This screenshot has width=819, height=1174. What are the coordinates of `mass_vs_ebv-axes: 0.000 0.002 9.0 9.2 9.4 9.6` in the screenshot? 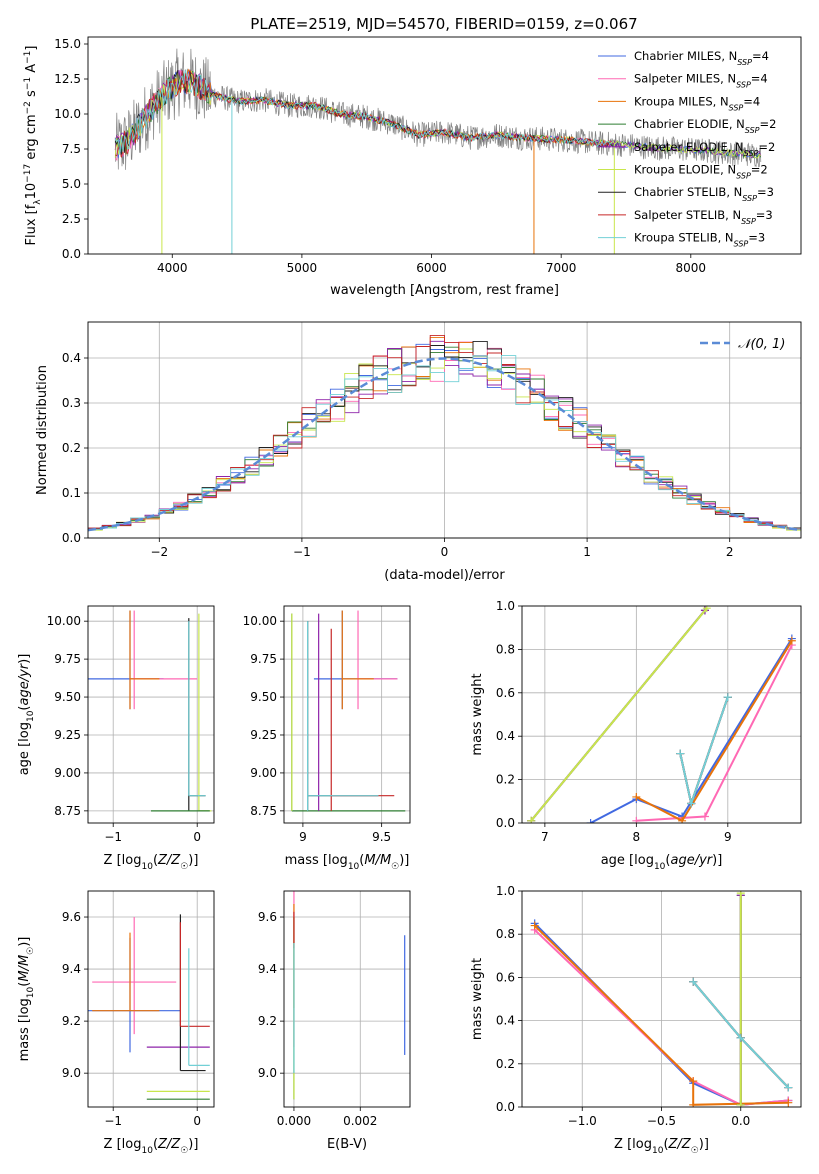 It's located at (334, 1009).